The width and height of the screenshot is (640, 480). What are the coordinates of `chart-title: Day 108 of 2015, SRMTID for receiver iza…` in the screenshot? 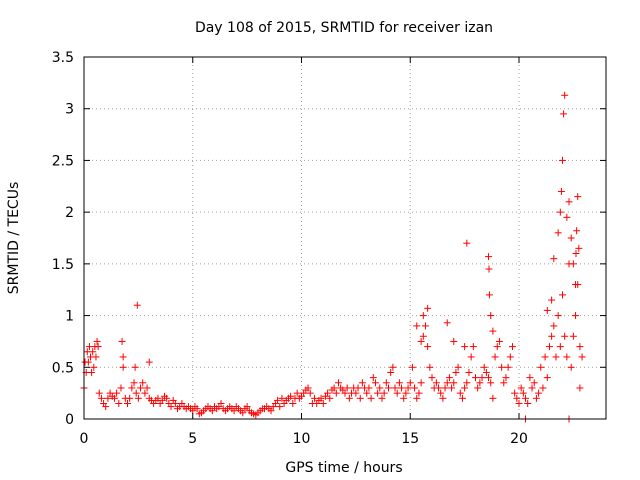 It's located at (344, 28).